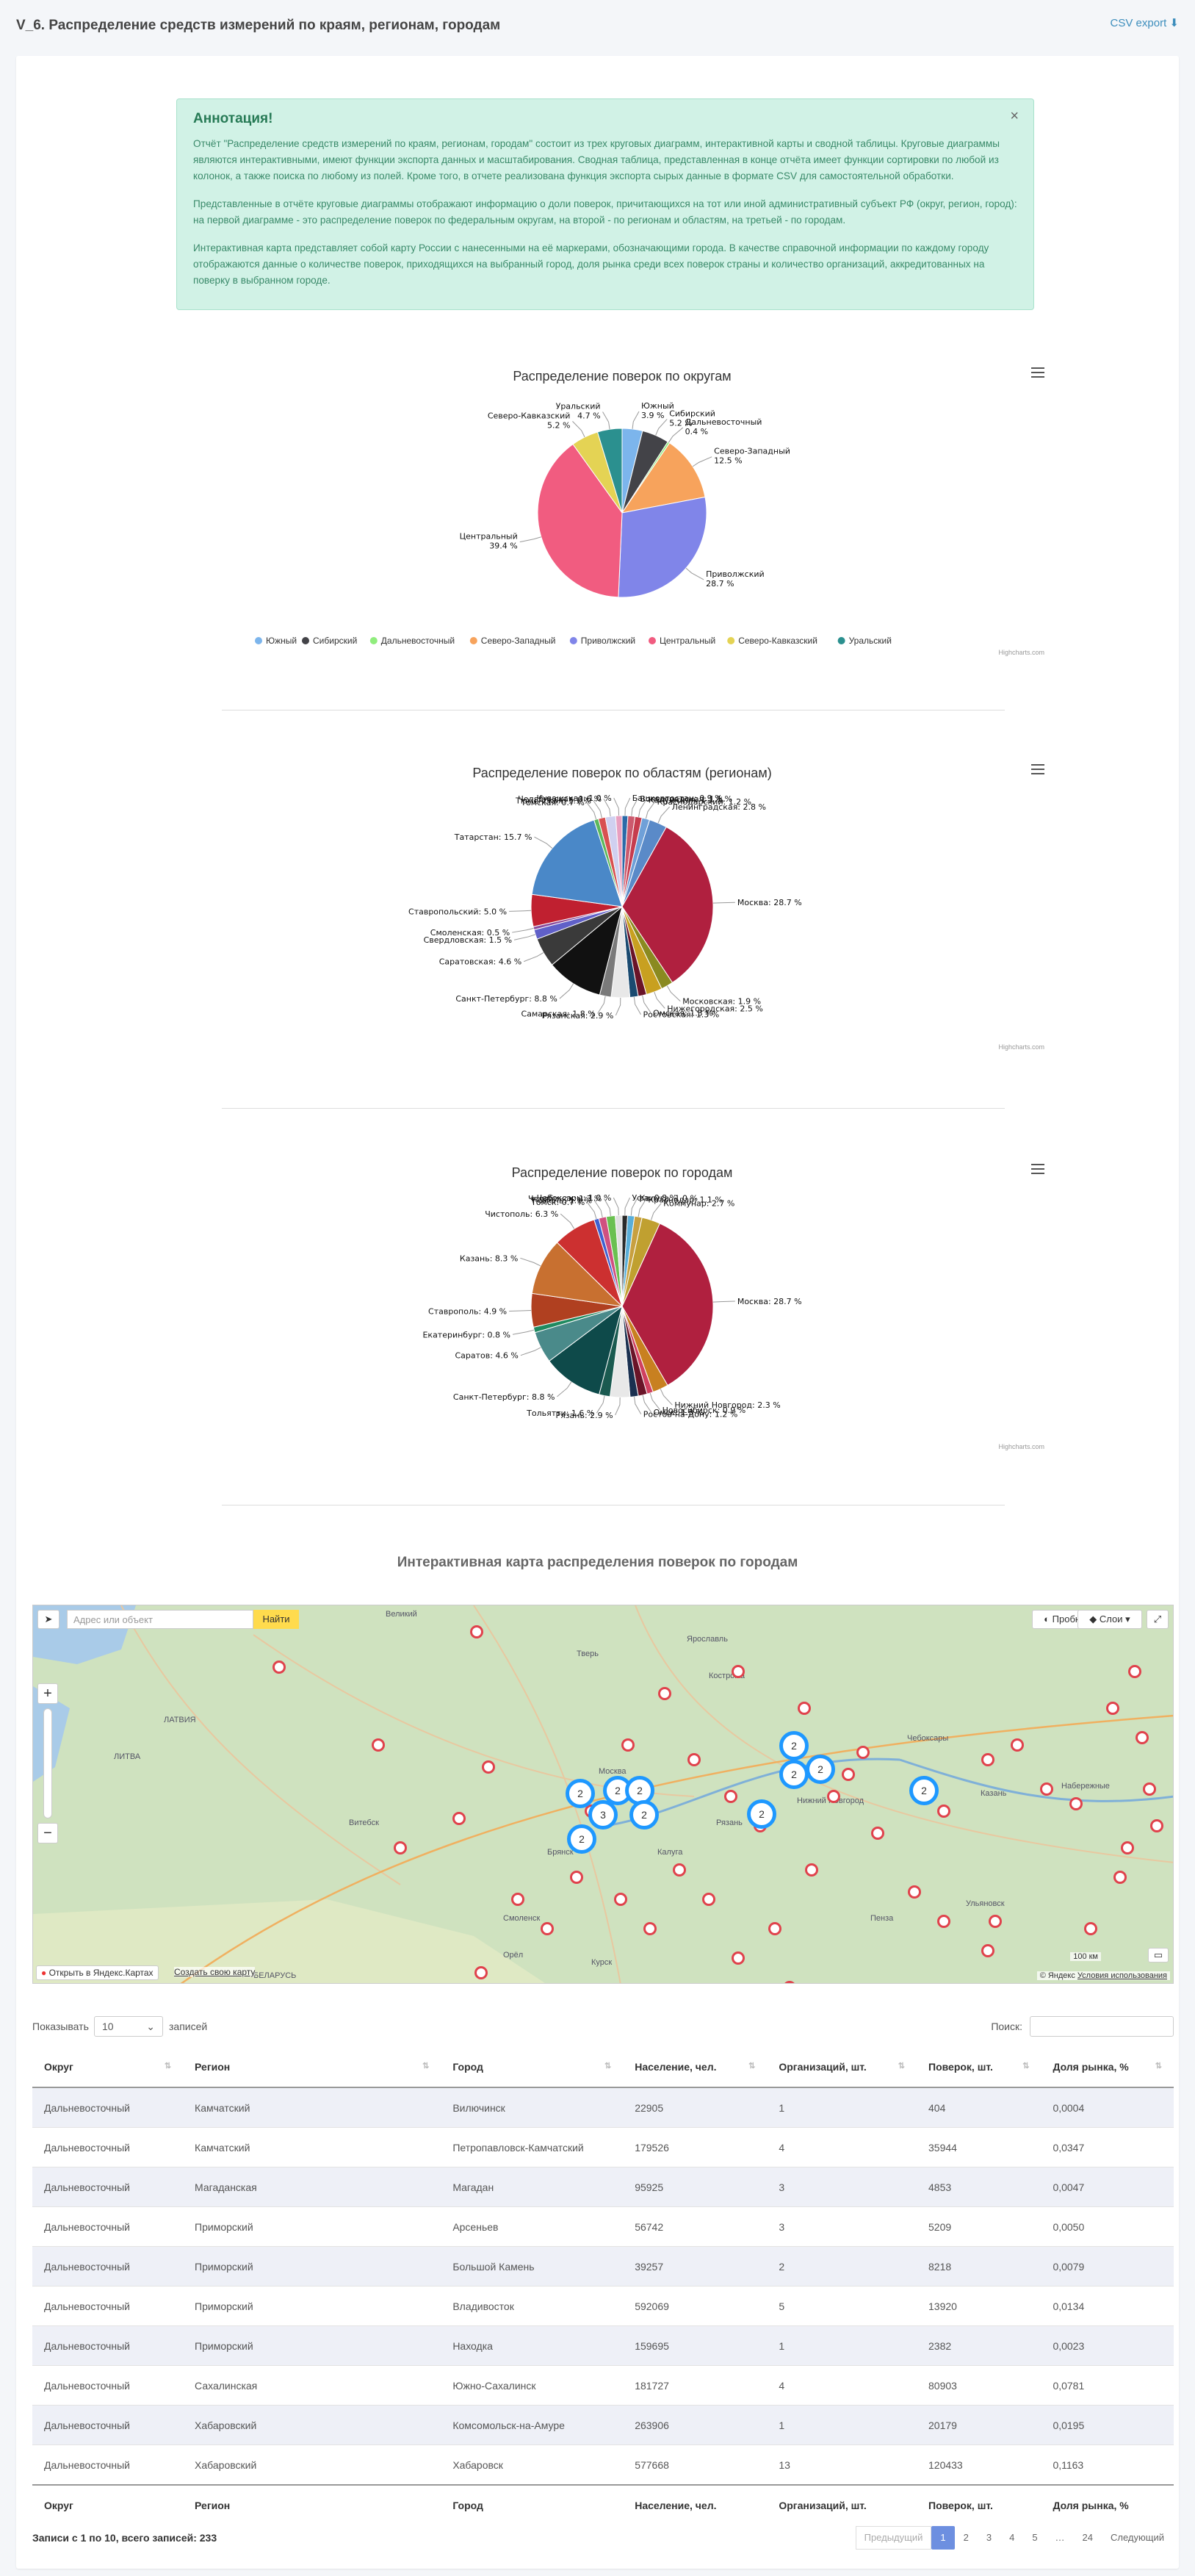 The width and height of the screenshot is (1195, 2576). I want to click on page-button: 2, so click(966, 2537).